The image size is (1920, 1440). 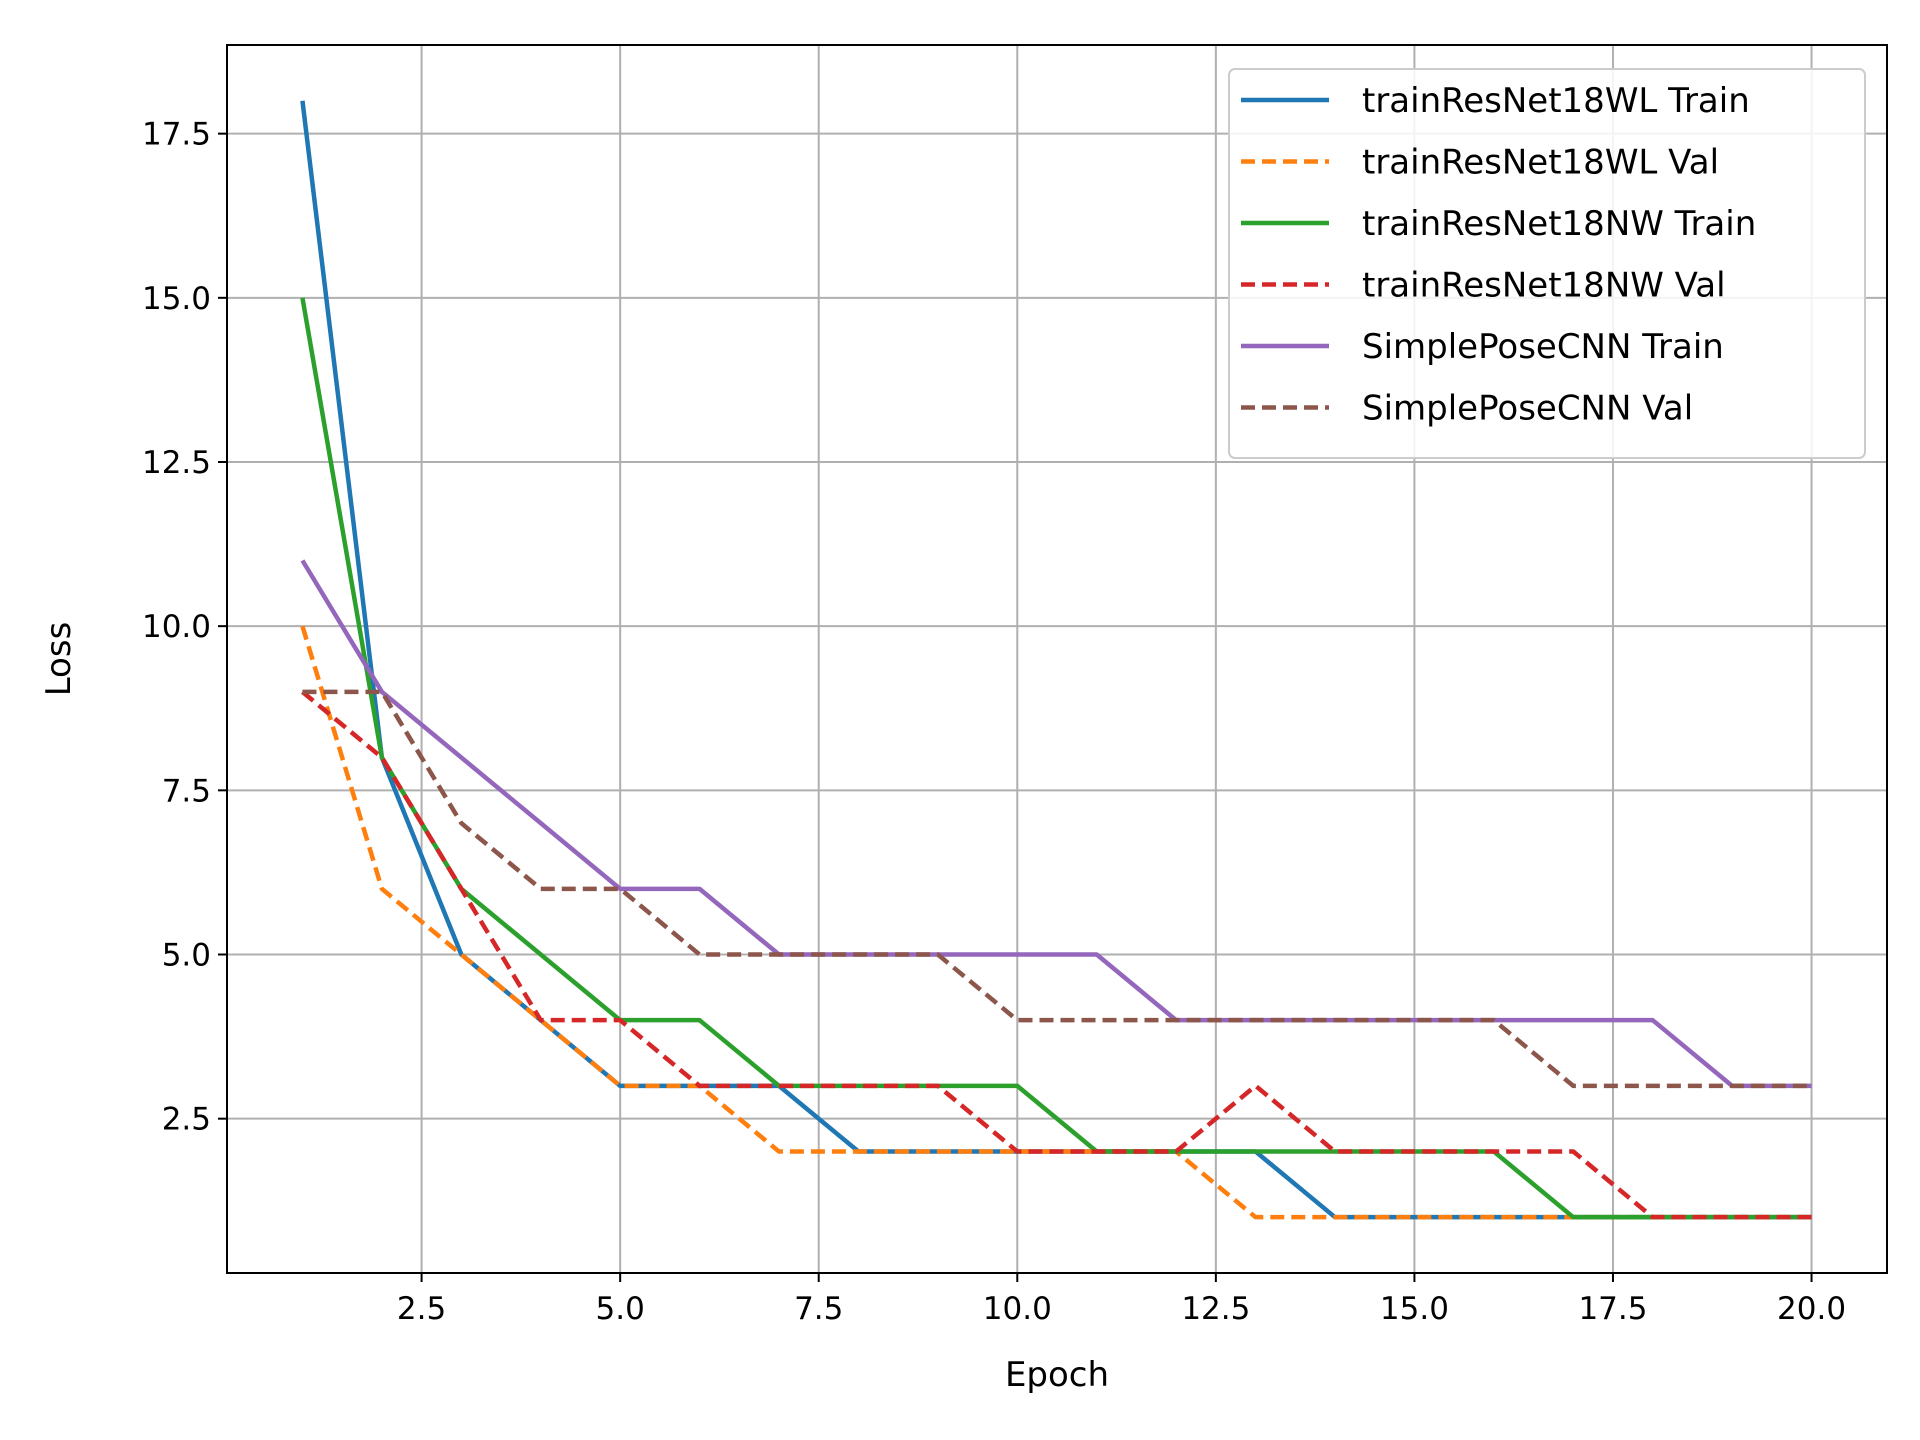 What do you see at coordinates (818, 1309) in the screenshot?
I see `x-tick-label: 7.5` at bounding box center [818, 1309].